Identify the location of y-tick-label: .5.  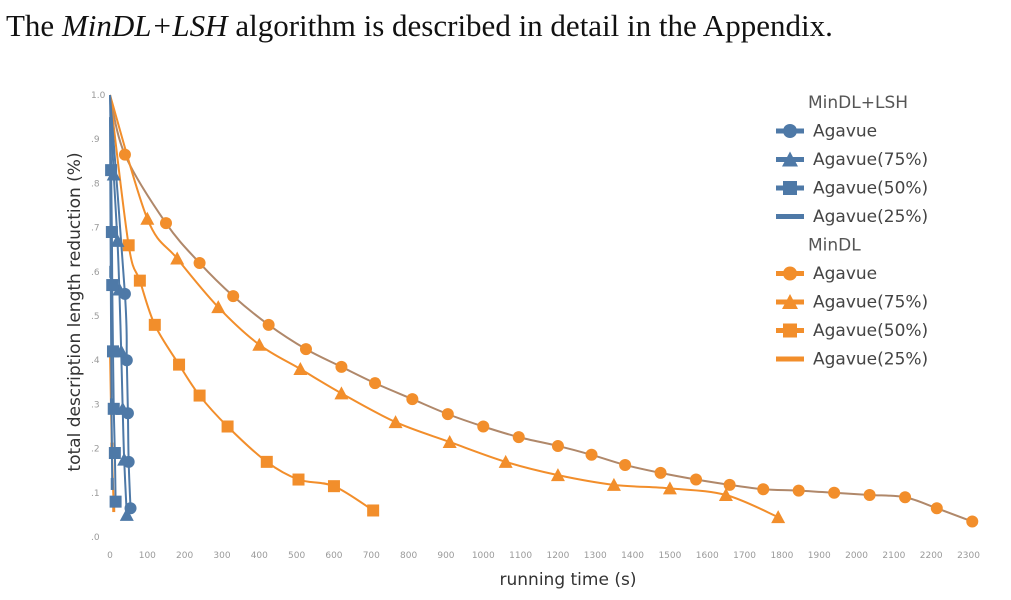
(95, 317).